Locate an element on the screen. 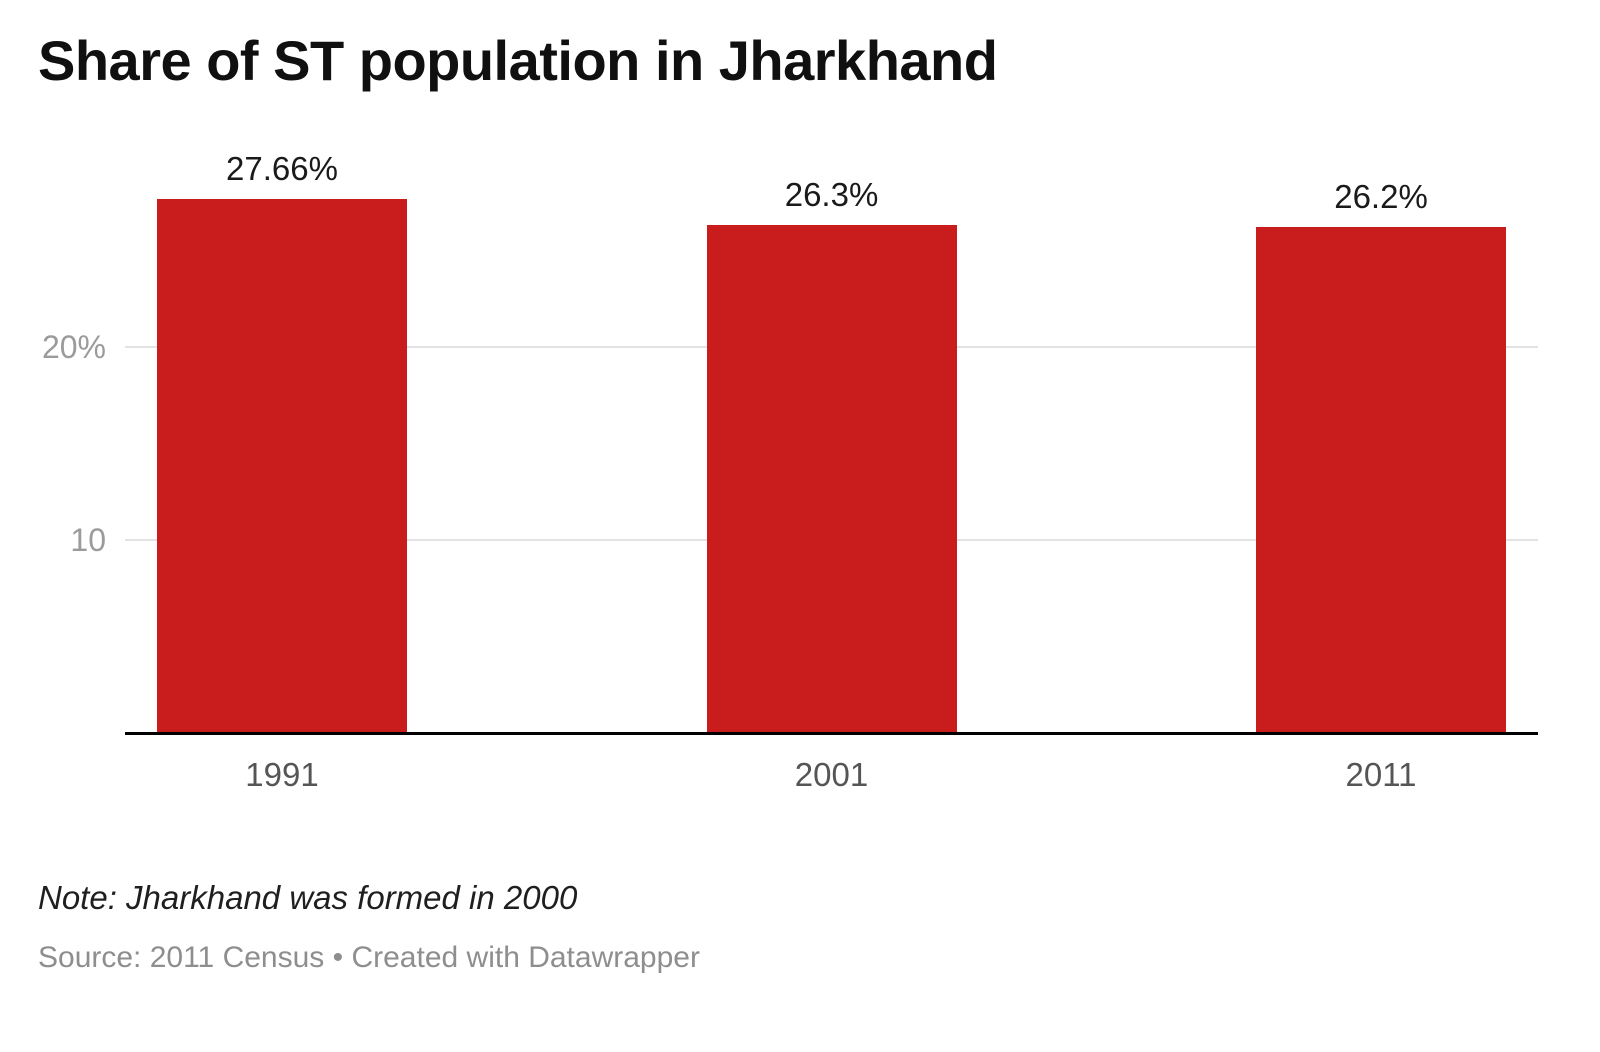  chart-note: Note: Jharkhand was formed in 2000 is located at coordinates (308, 897).